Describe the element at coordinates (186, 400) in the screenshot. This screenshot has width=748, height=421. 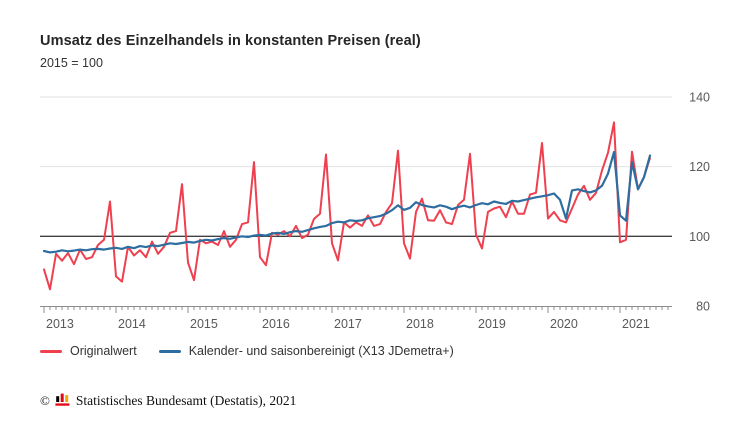
I see `source-text: Statistisches Bundesamt (Destatis), 2021` at that location.